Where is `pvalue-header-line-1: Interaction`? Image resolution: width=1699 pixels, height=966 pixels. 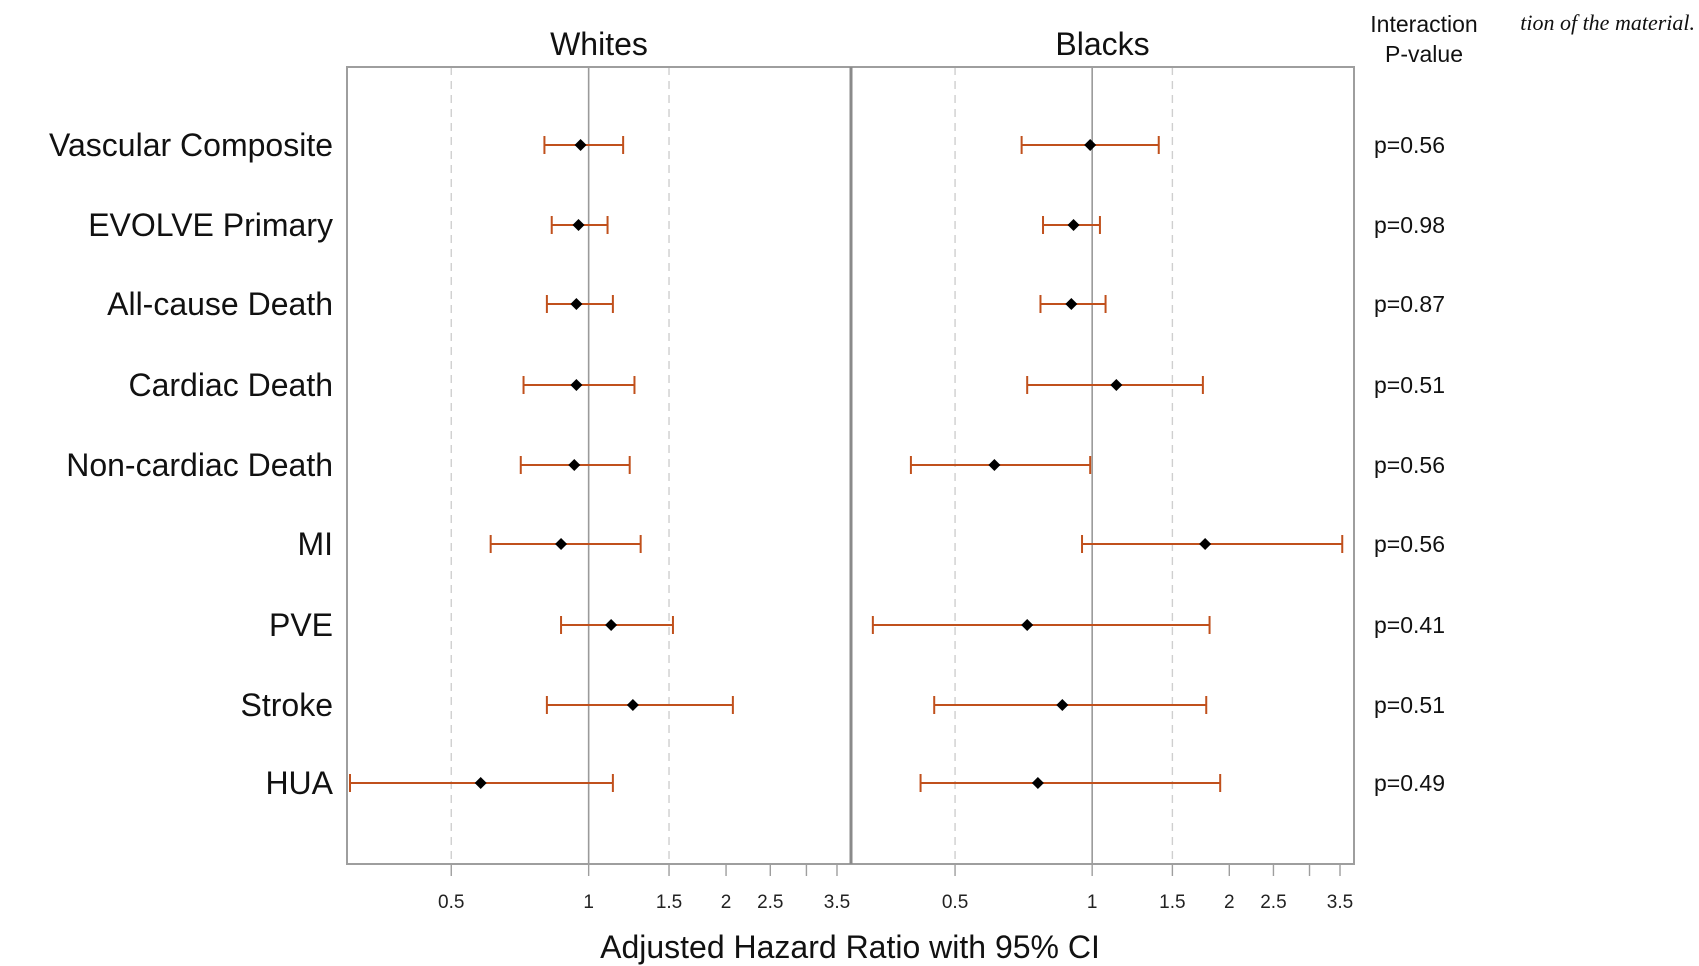 pvalue-header-line-1: Interaction is located at coordinates (1423, 24).